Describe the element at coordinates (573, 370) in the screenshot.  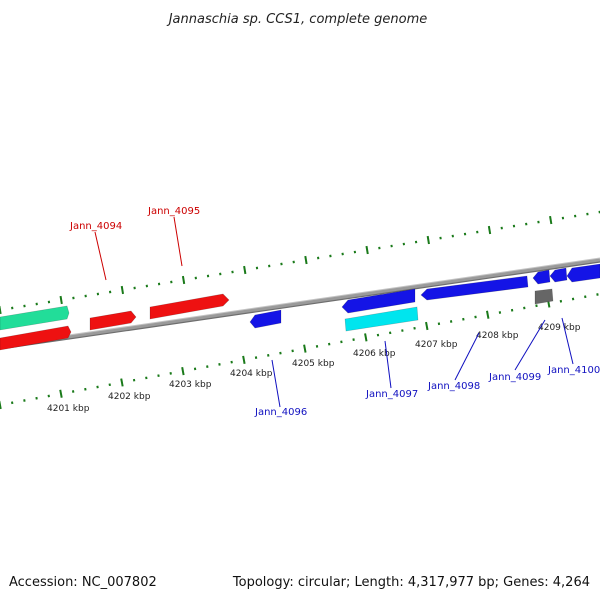
I see `gene-label-jann4100: Jann_4100` at that location.